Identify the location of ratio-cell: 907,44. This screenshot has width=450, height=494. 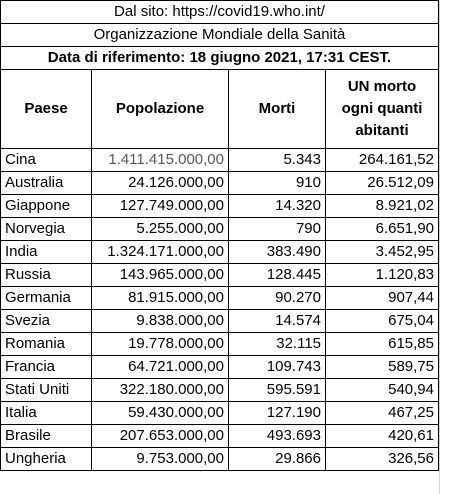
(382, 298).